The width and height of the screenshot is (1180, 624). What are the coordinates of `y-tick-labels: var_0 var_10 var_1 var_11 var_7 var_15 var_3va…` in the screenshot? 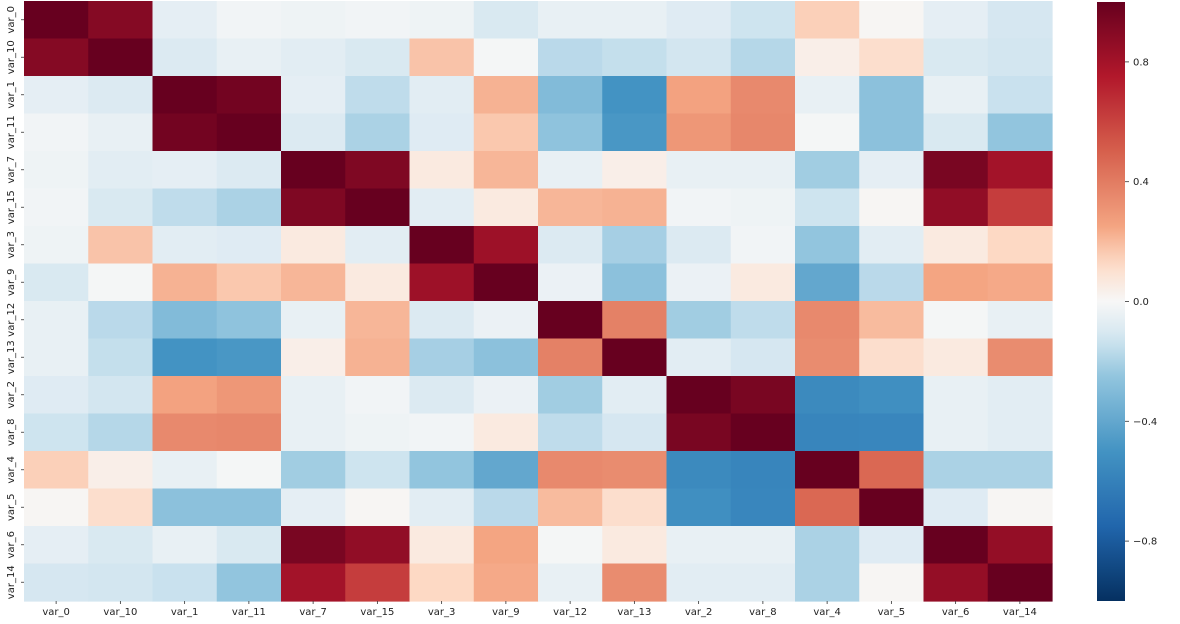 It's located at (15, 302).